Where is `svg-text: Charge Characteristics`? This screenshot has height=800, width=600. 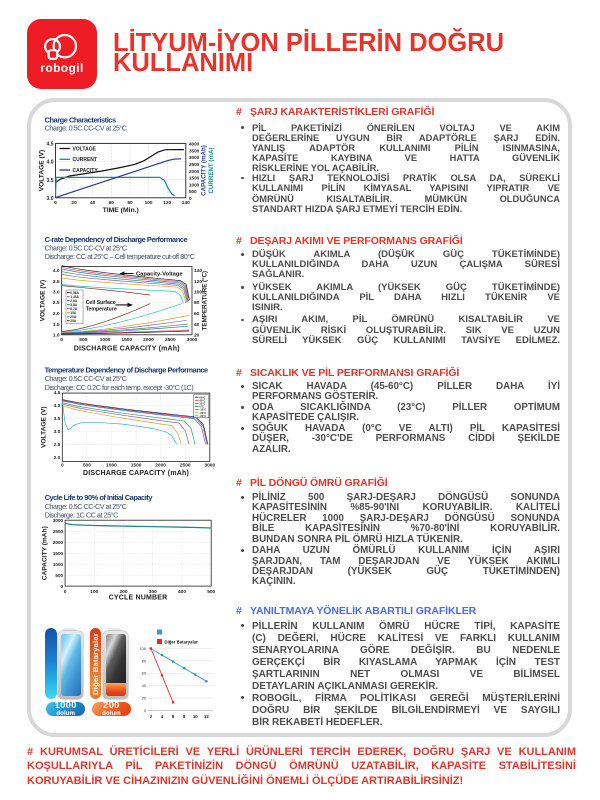
svg-text: Charge Characteristics is located at coordinates (80, 119).